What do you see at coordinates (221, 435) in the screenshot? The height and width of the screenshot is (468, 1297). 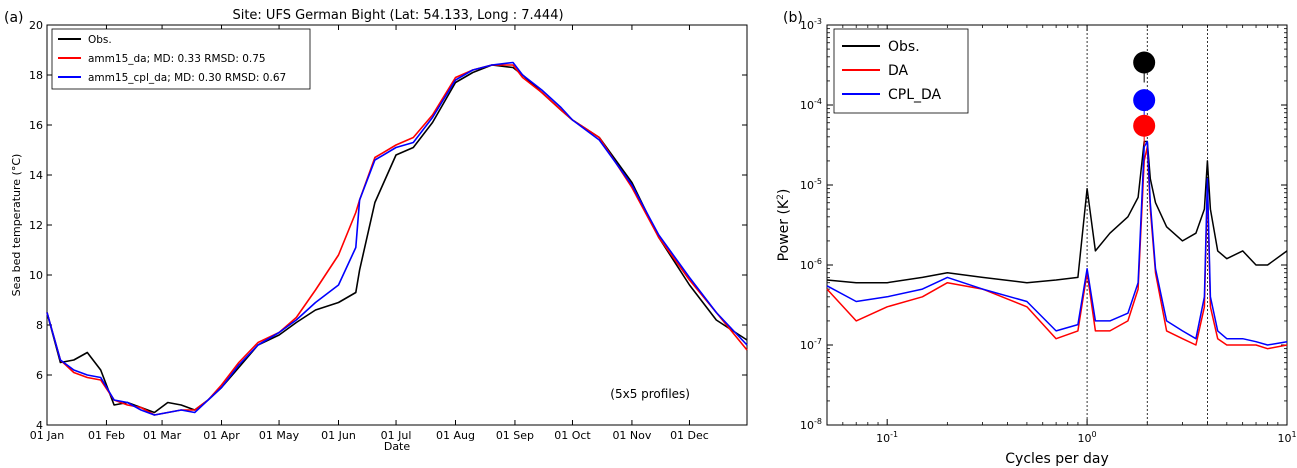 I see `x-tick-label: 01 Apr` at bounding box center [221, 435].